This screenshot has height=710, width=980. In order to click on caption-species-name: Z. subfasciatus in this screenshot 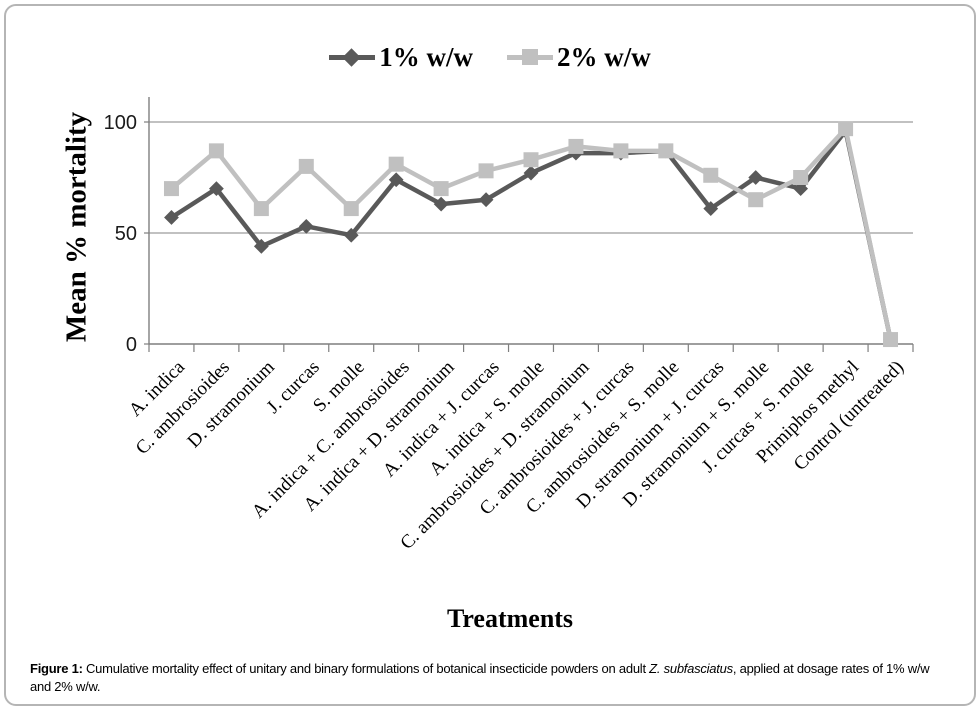, I will do `click(691, 668)`.